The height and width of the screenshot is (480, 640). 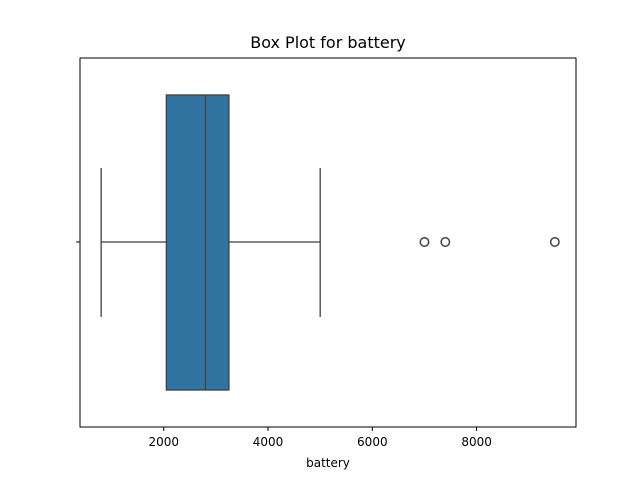 I want to click on x-tick-label: 6000, so click(x=372, y=442).